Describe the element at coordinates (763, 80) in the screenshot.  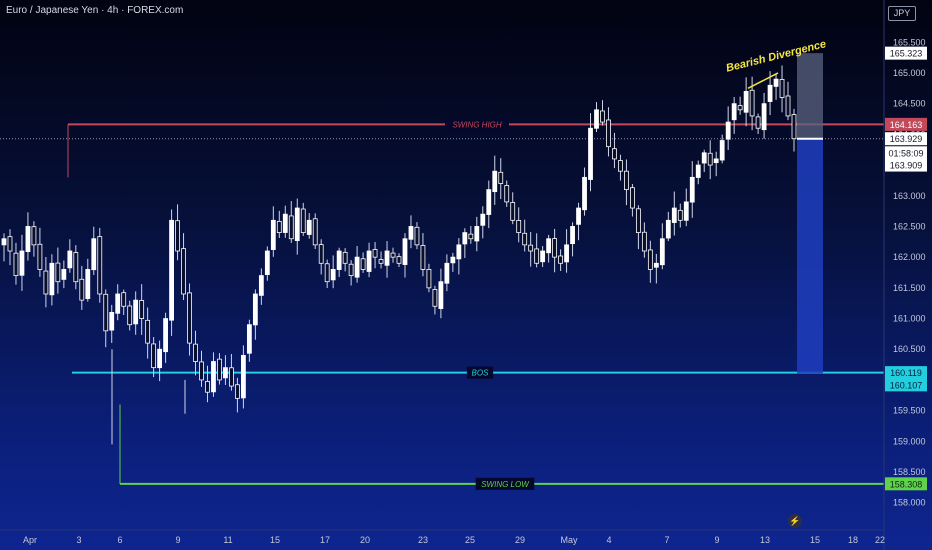
I see `divergence-line` at that location.